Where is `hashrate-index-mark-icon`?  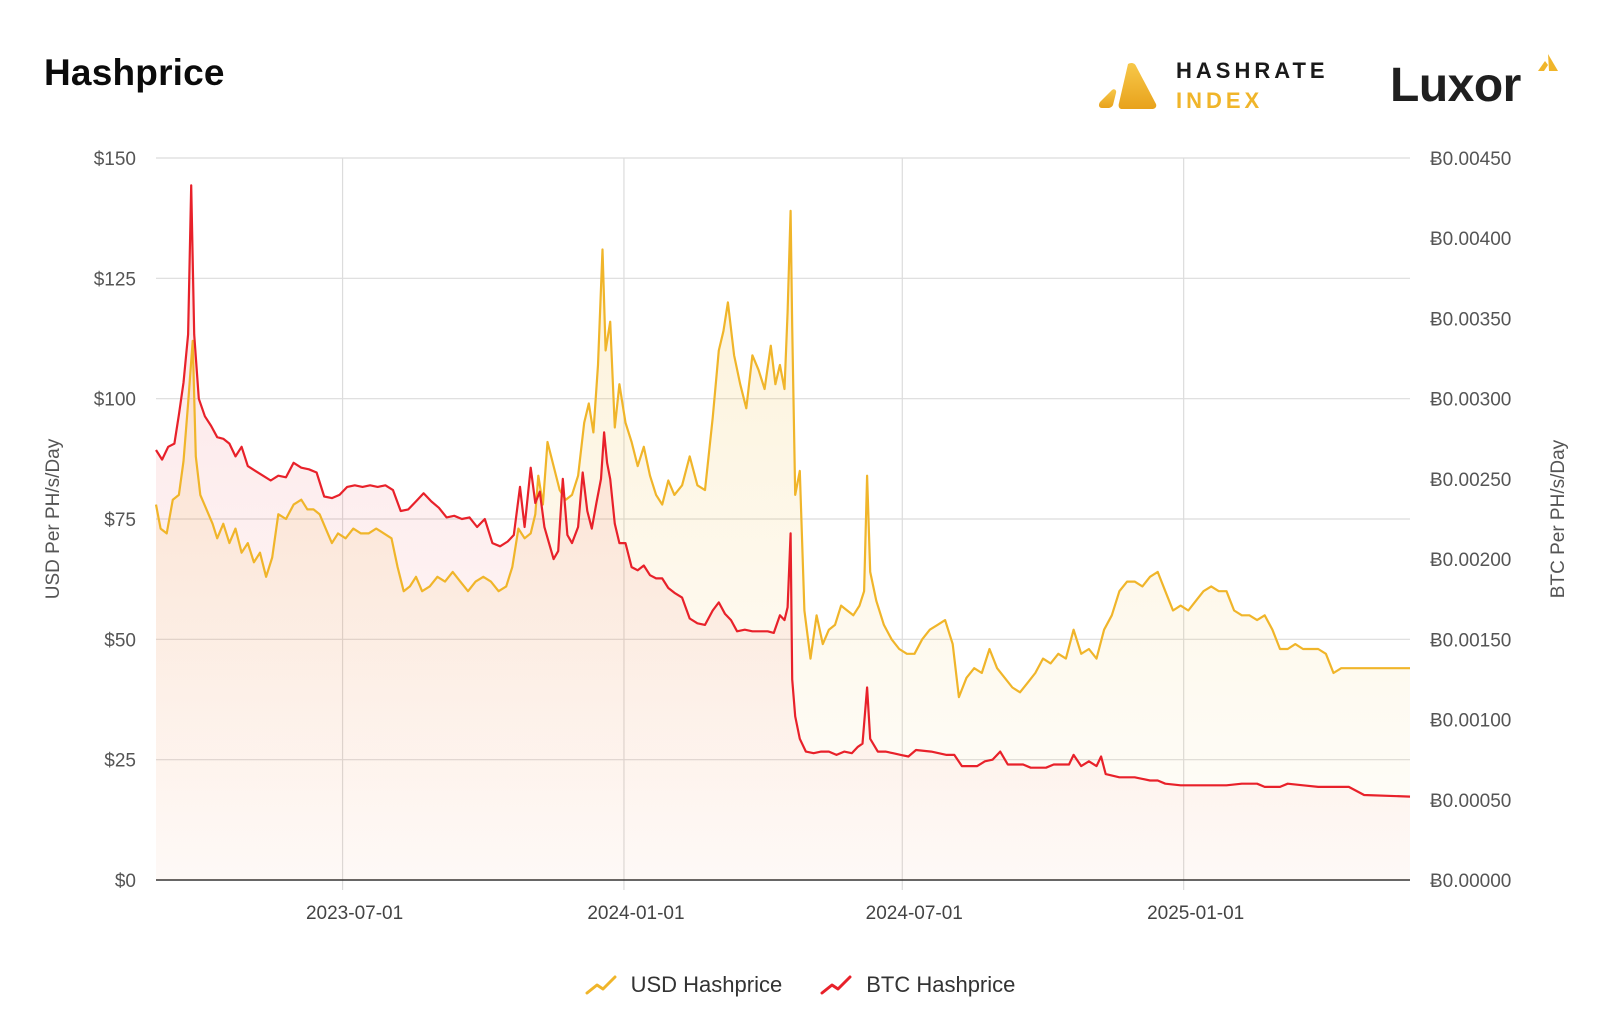
hashrate-index-mark-icon is located at coordinates (1127, 85).